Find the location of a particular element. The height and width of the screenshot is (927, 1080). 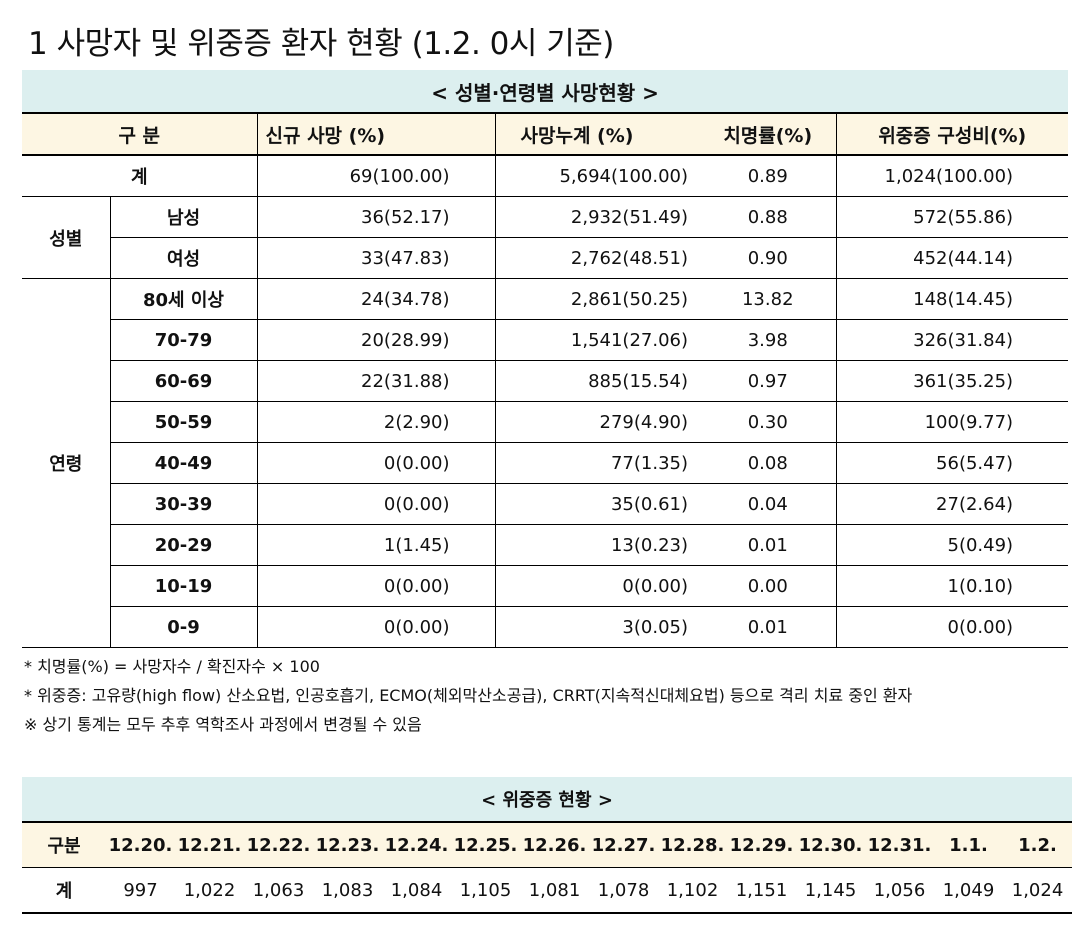

row-label: 60-69 is located at coordinates (183, 381).